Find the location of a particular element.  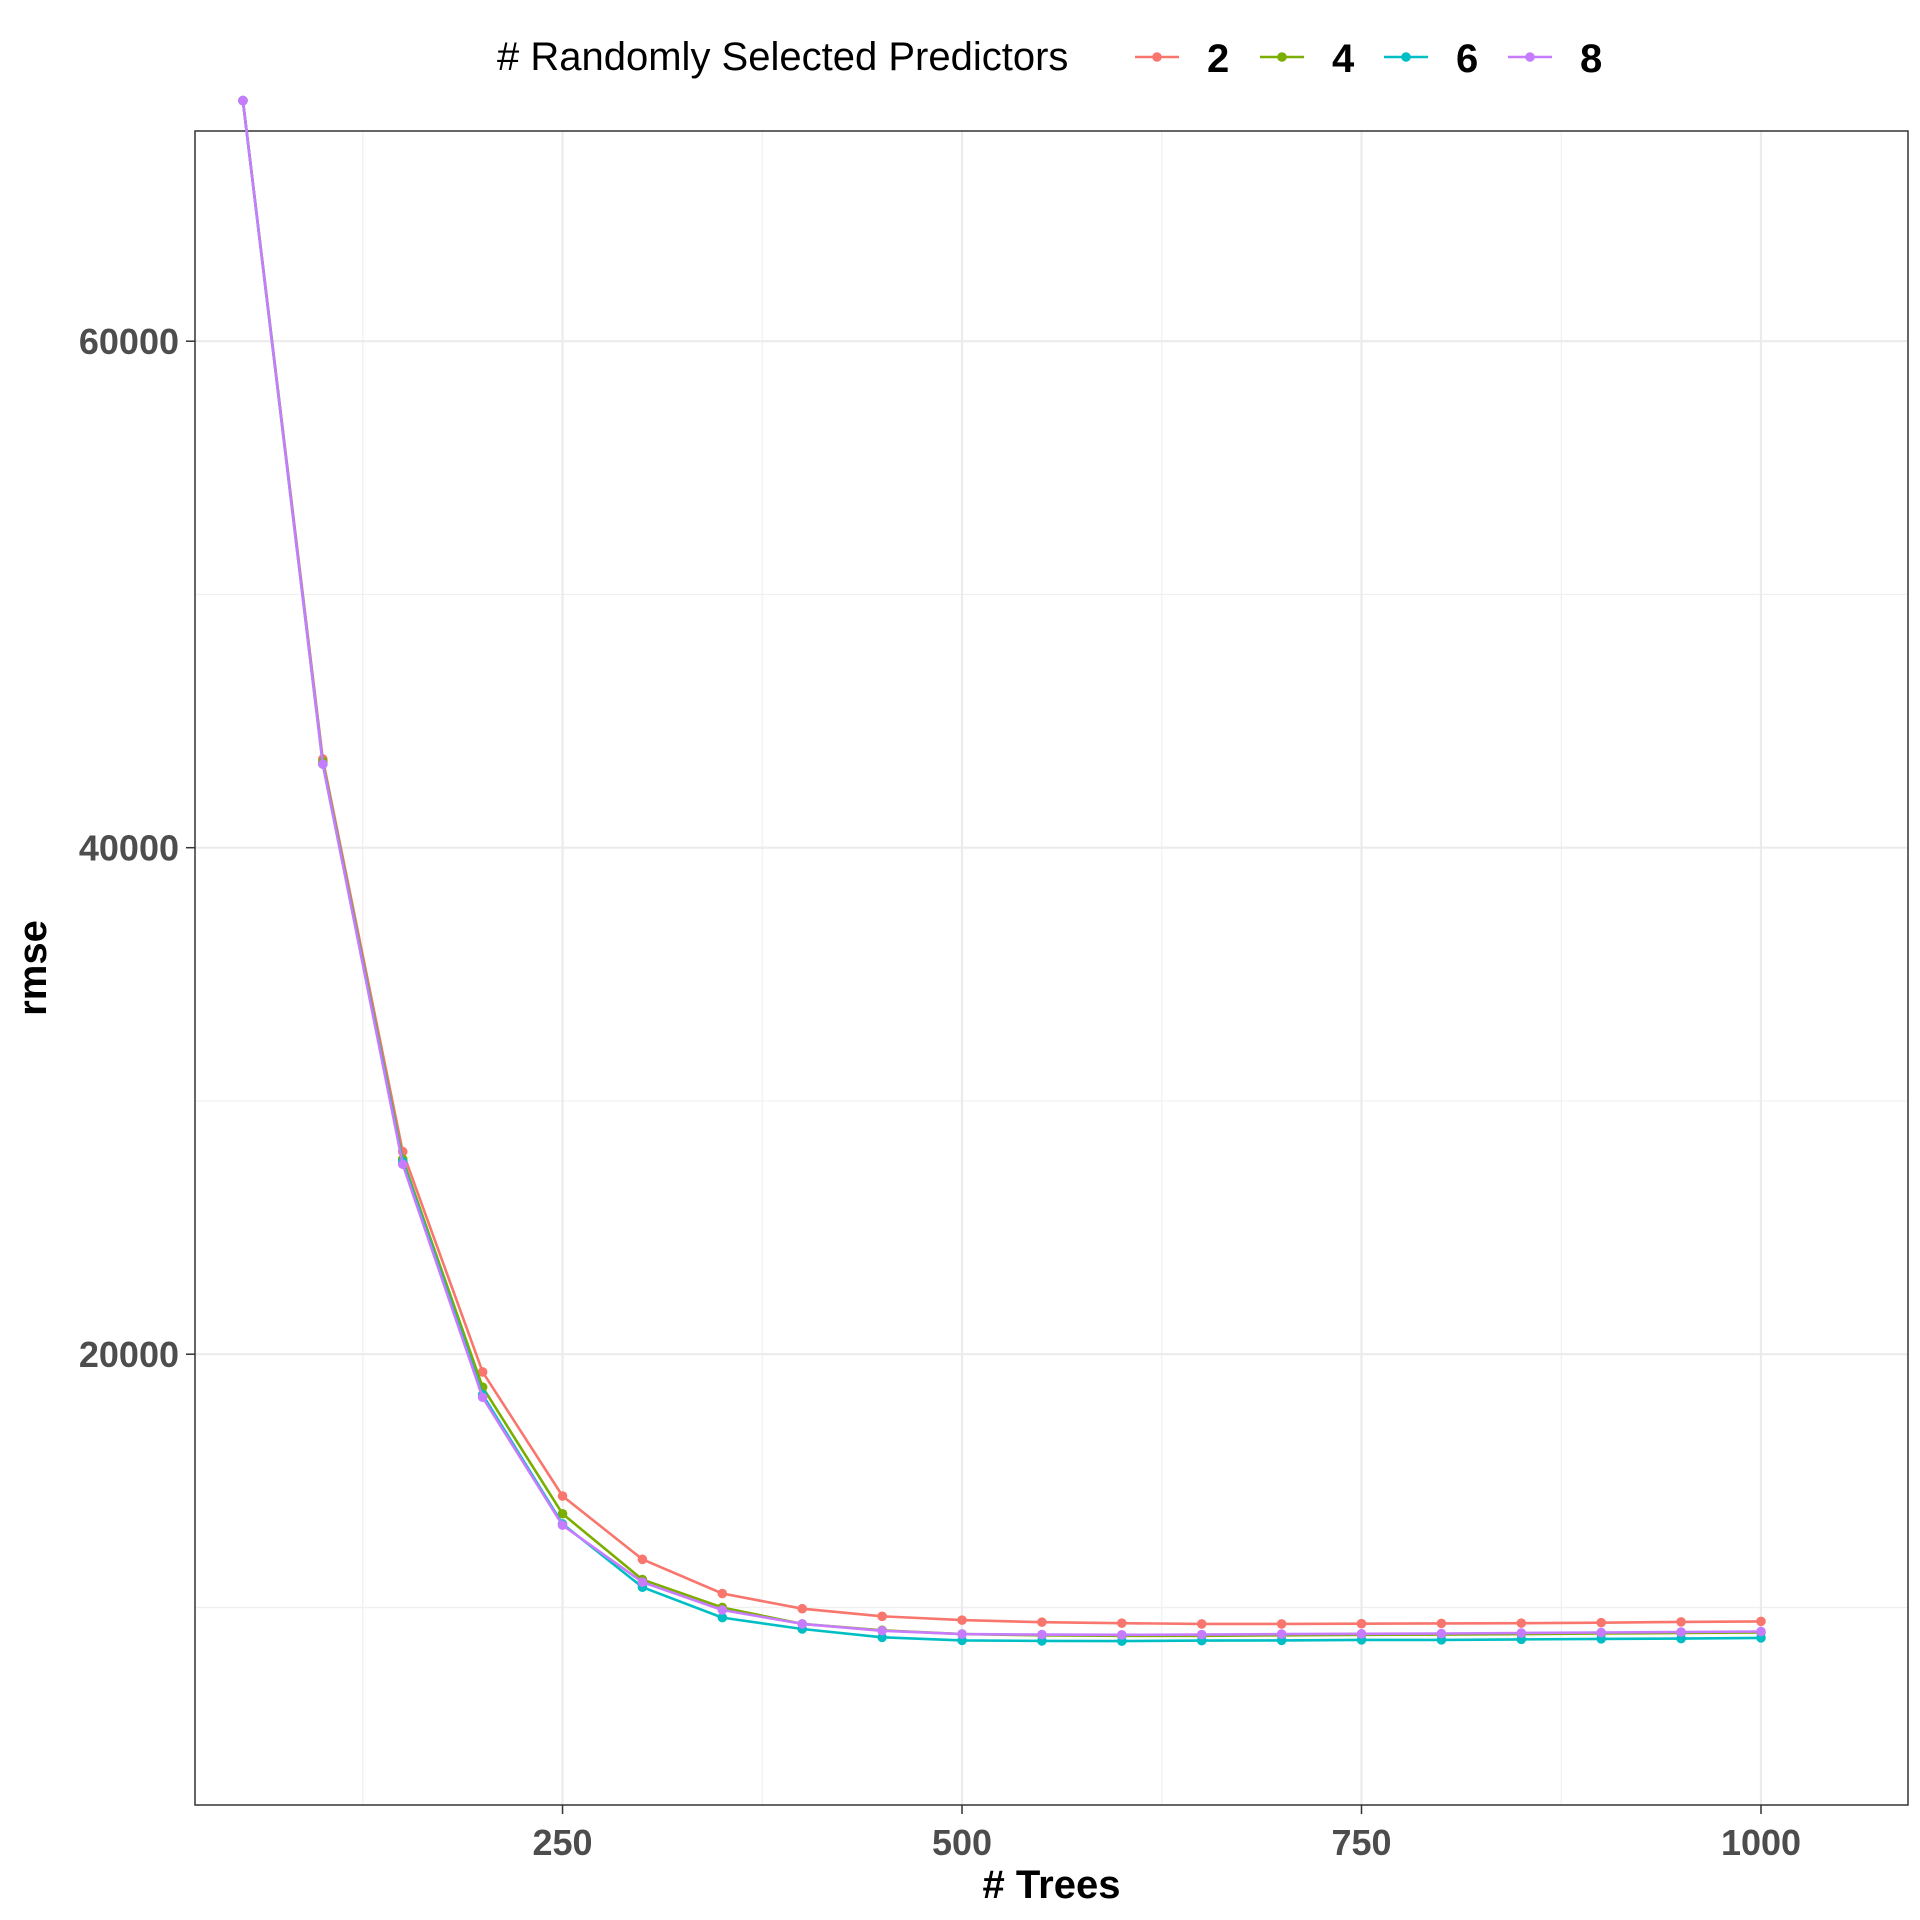

y-tick-label: 20000 is located at coordinates (129, 1354).